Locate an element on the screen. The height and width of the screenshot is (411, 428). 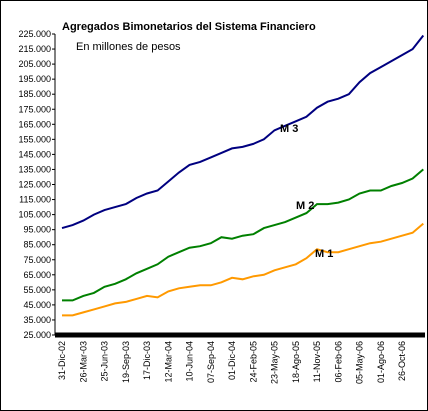
y-tick-label: 145.000 is located at coordinates (34, 154).